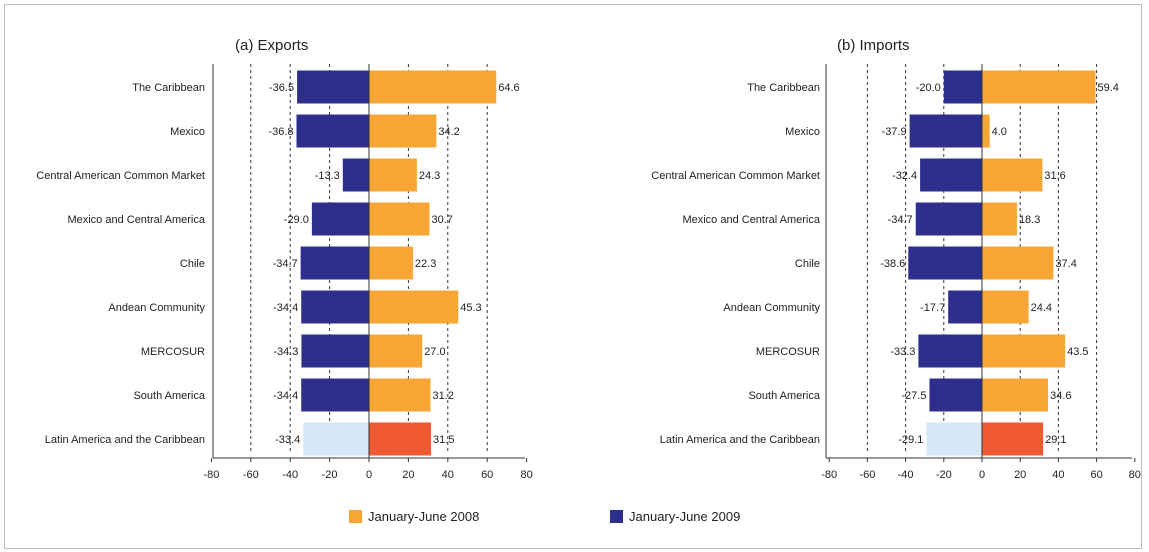  I want to click on value-label-2008: 34.2, so click(448, 132).